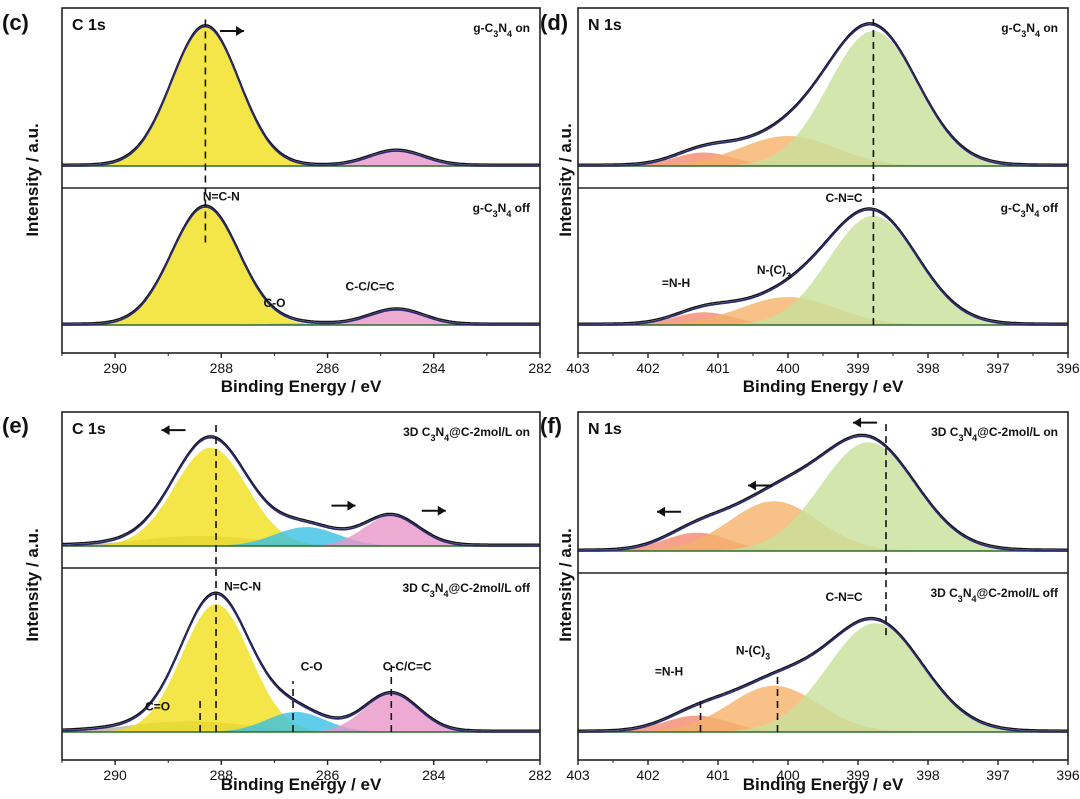 Image resolution: width=1080 pixels, height=799 pixels. Describe the element at coordinates (157, 706) in the screenshot. I see `peak-annotation: C=O` at that location.